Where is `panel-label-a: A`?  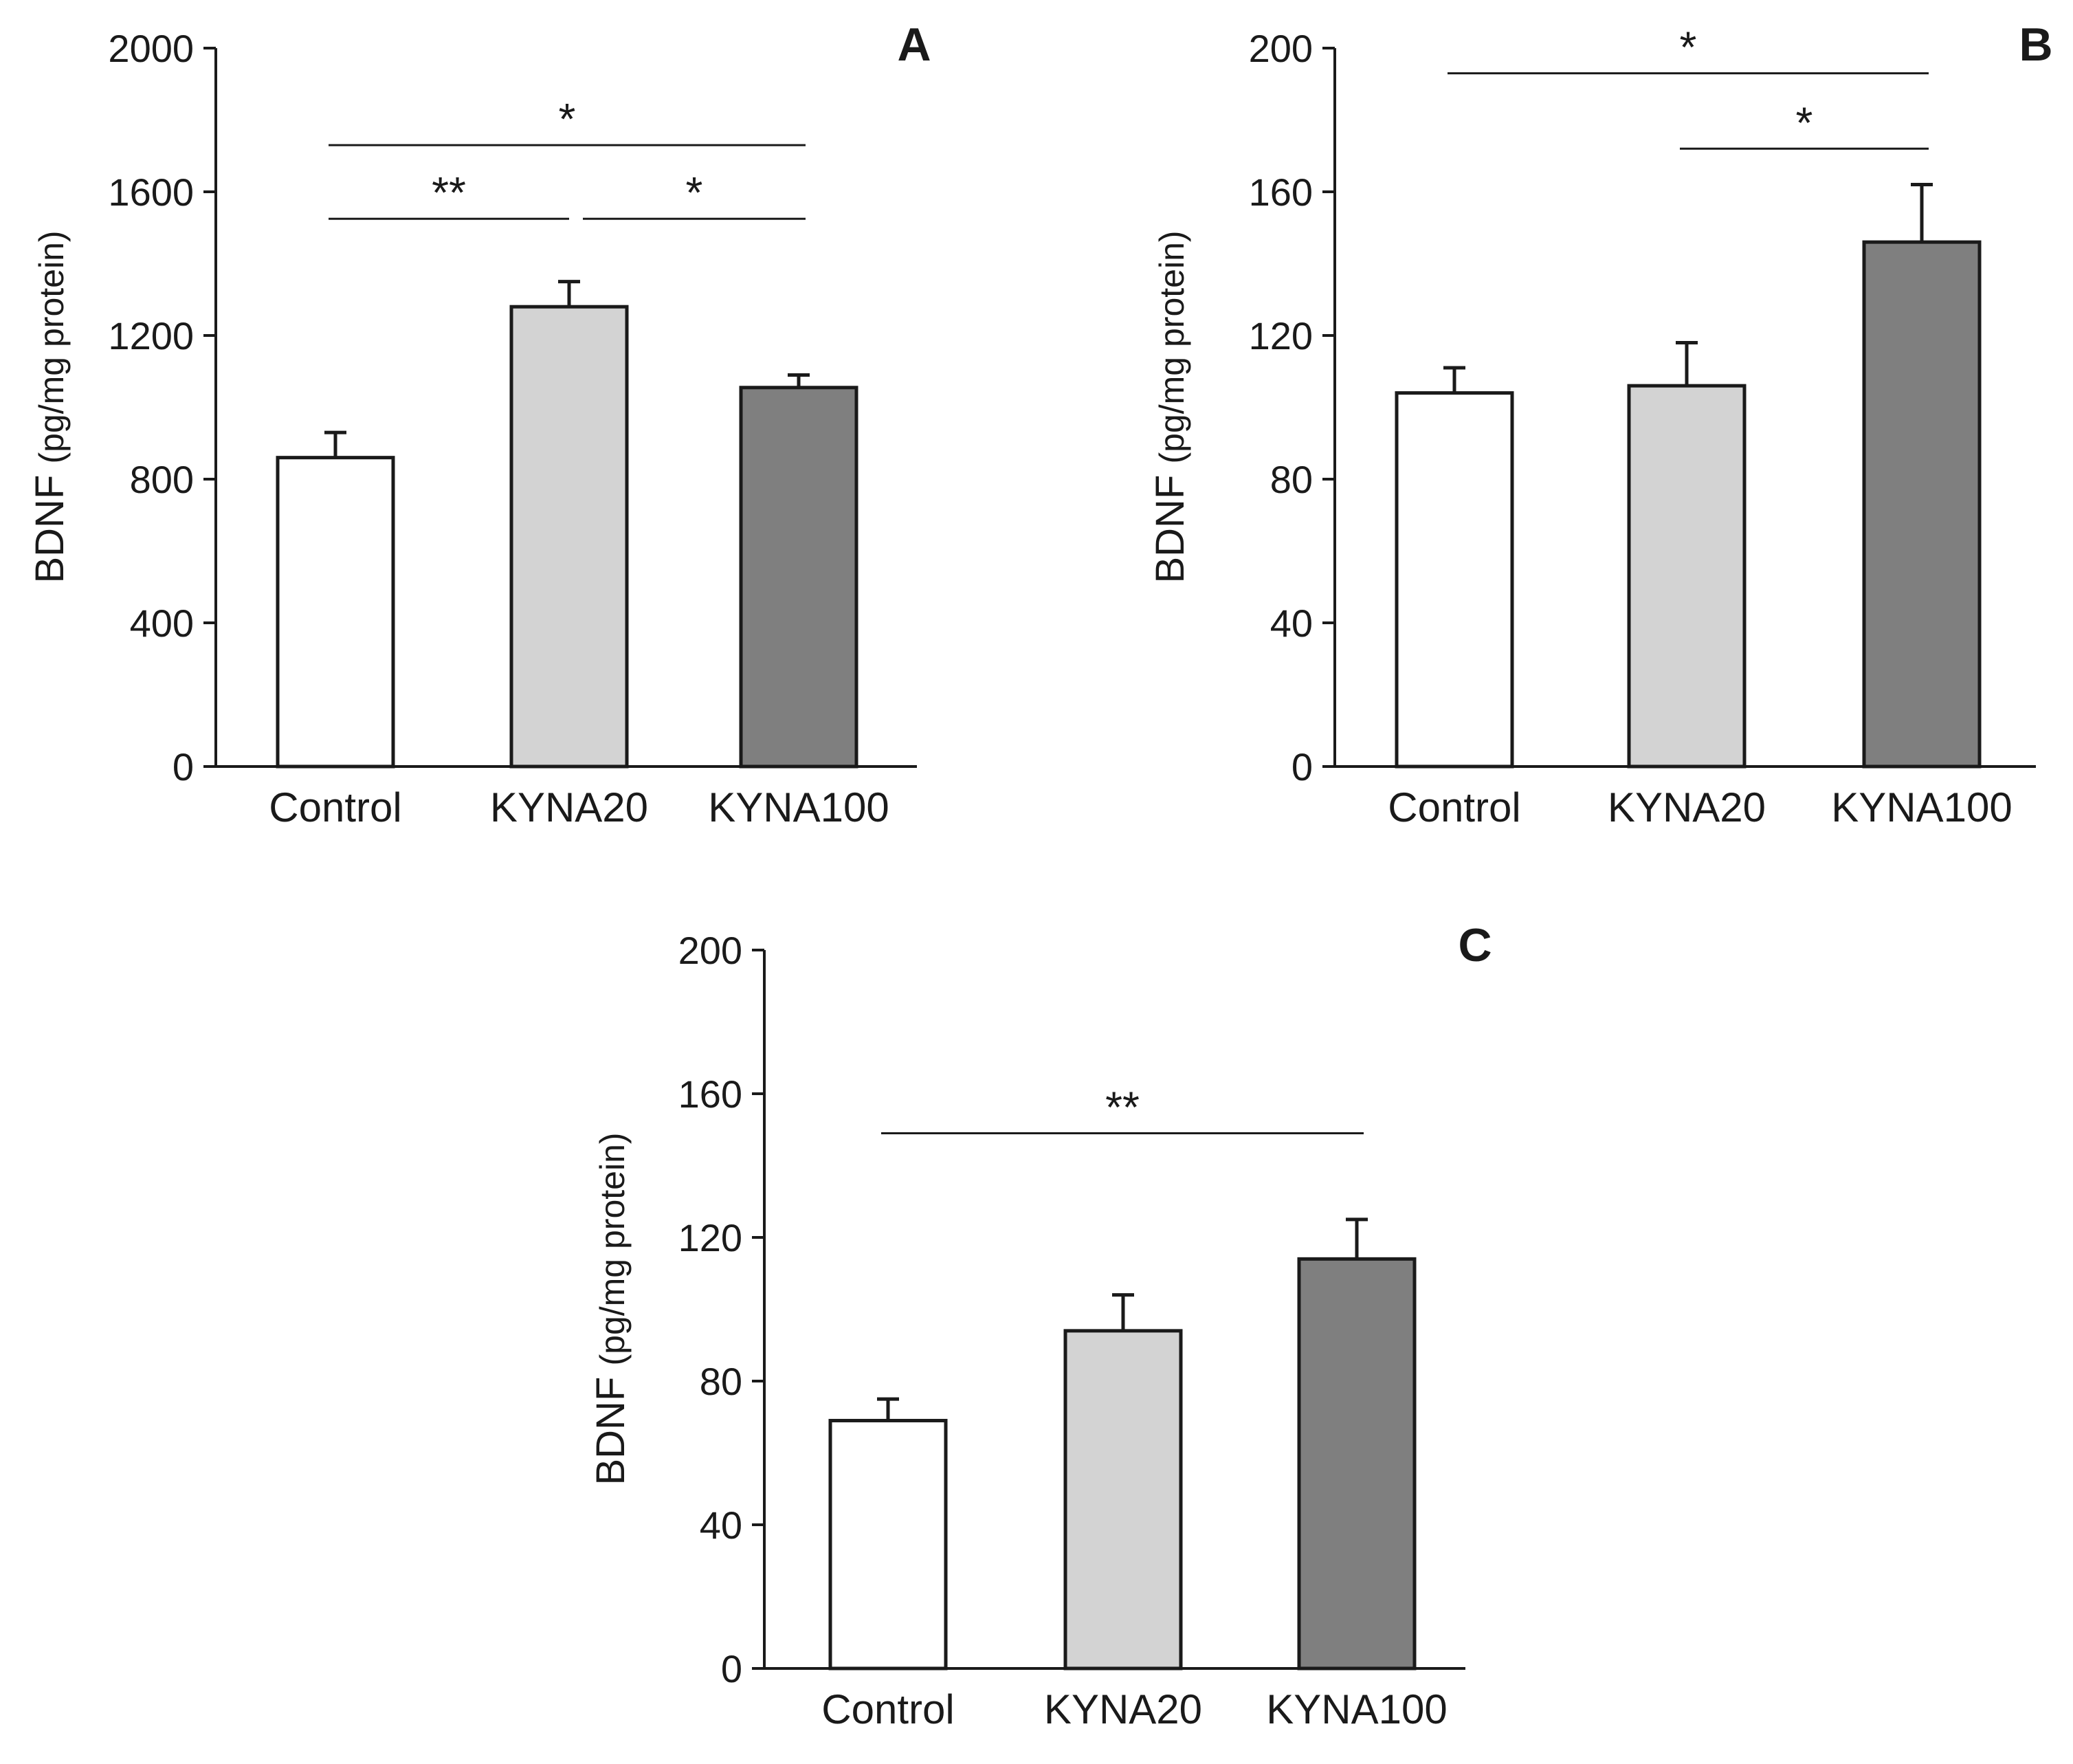 panel-label-a: A is located at coordinates (914, 45).